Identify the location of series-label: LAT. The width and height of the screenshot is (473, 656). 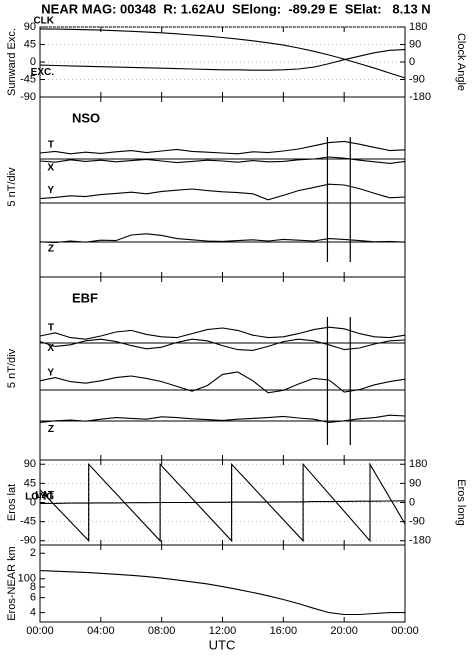
(44, 495).